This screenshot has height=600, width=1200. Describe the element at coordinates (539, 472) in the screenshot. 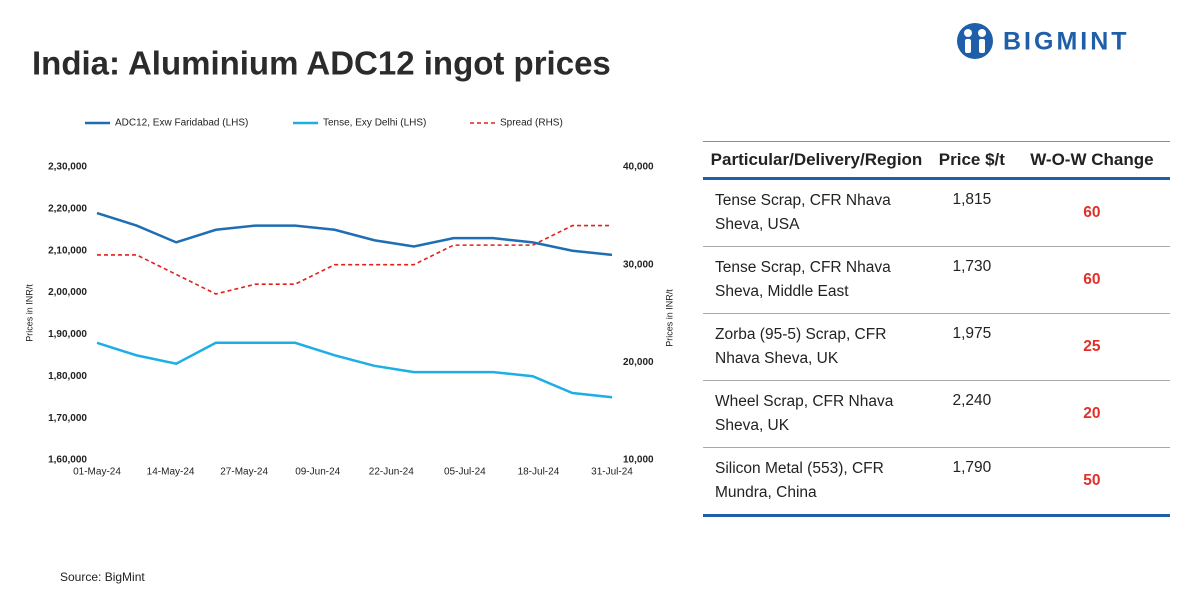

I see `x-tick-label: 18-Jul-24` at that location.